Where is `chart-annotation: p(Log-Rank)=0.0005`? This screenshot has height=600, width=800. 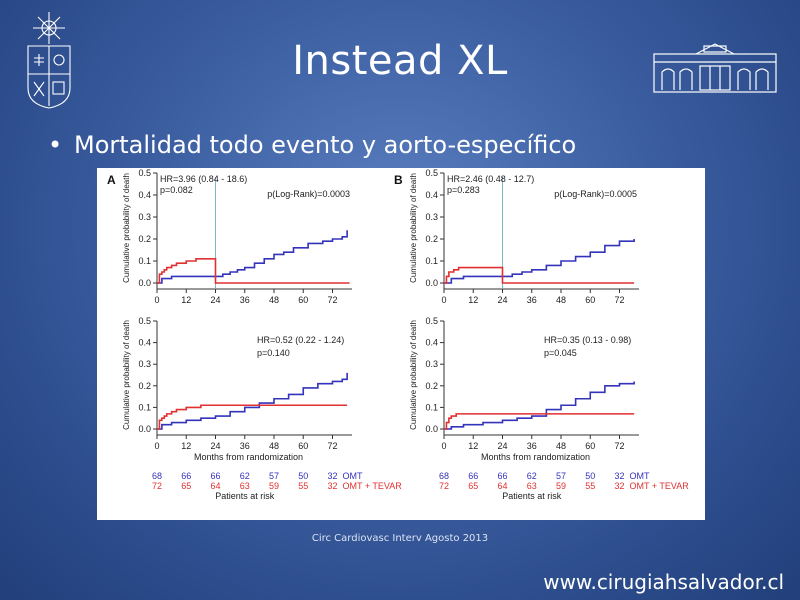 chart-annotation: p(Log-Rank)=0.0005 is located at coordinates (595, 194).